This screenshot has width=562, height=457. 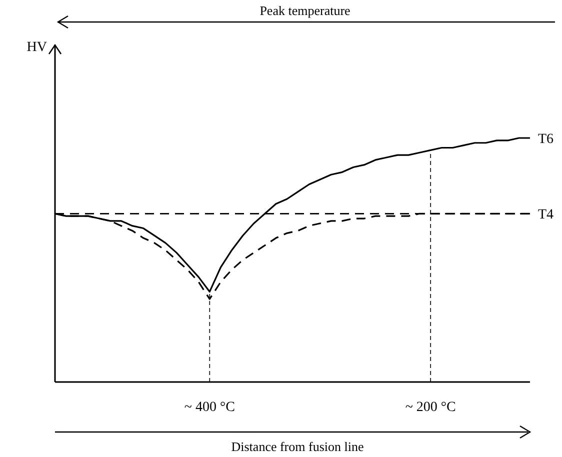 I want to click on x-tick-label: ~ 400 °C, so click(x=209, y=407).